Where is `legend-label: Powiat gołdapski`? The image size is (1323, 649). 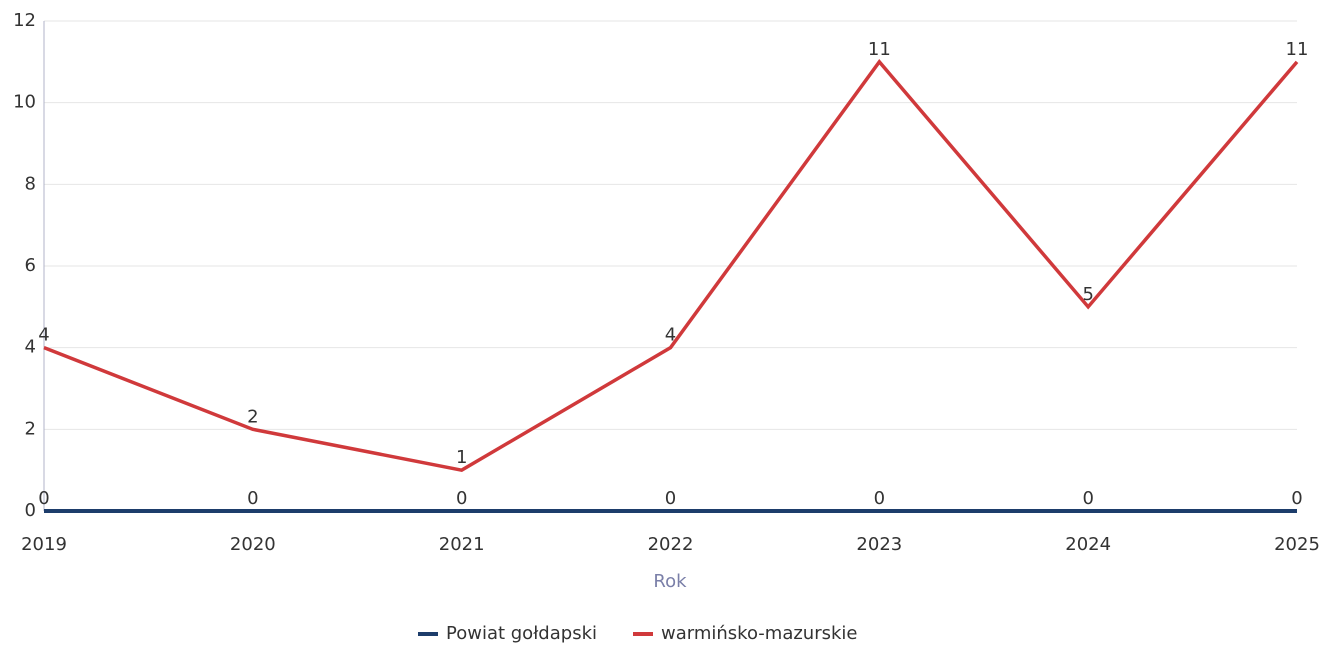
legend-label: Powiat gołdapski is located at coordinates (521, 633).